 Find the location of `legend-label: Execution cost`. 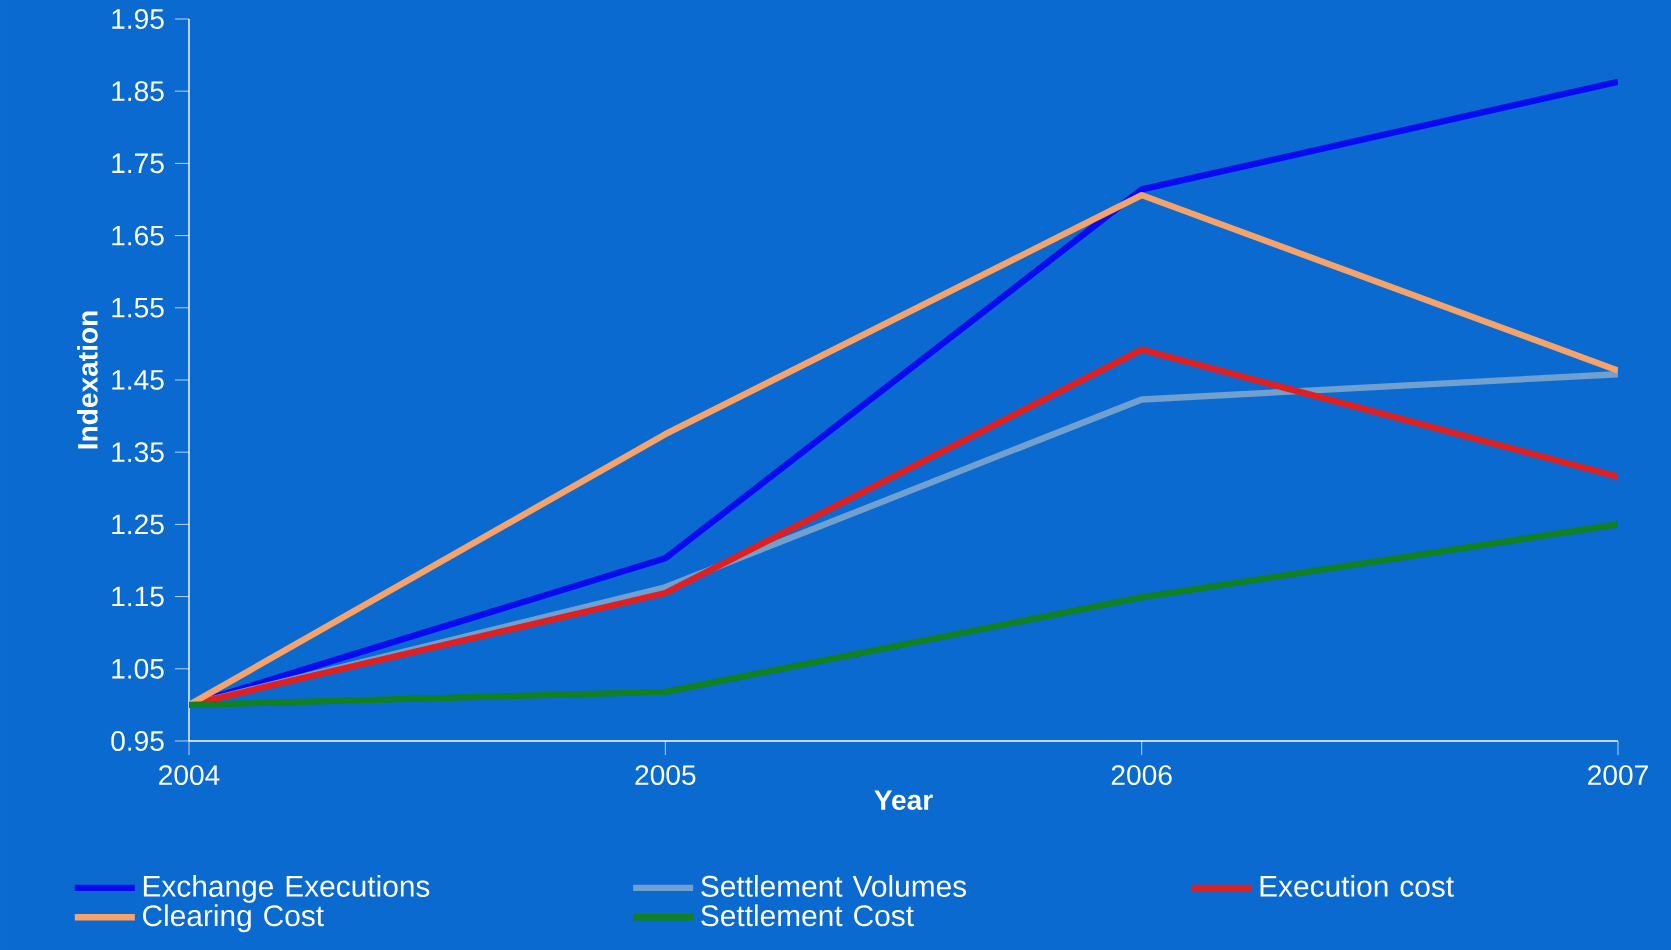

legend-label: Execution cost is located at coordinates (1357, 885).